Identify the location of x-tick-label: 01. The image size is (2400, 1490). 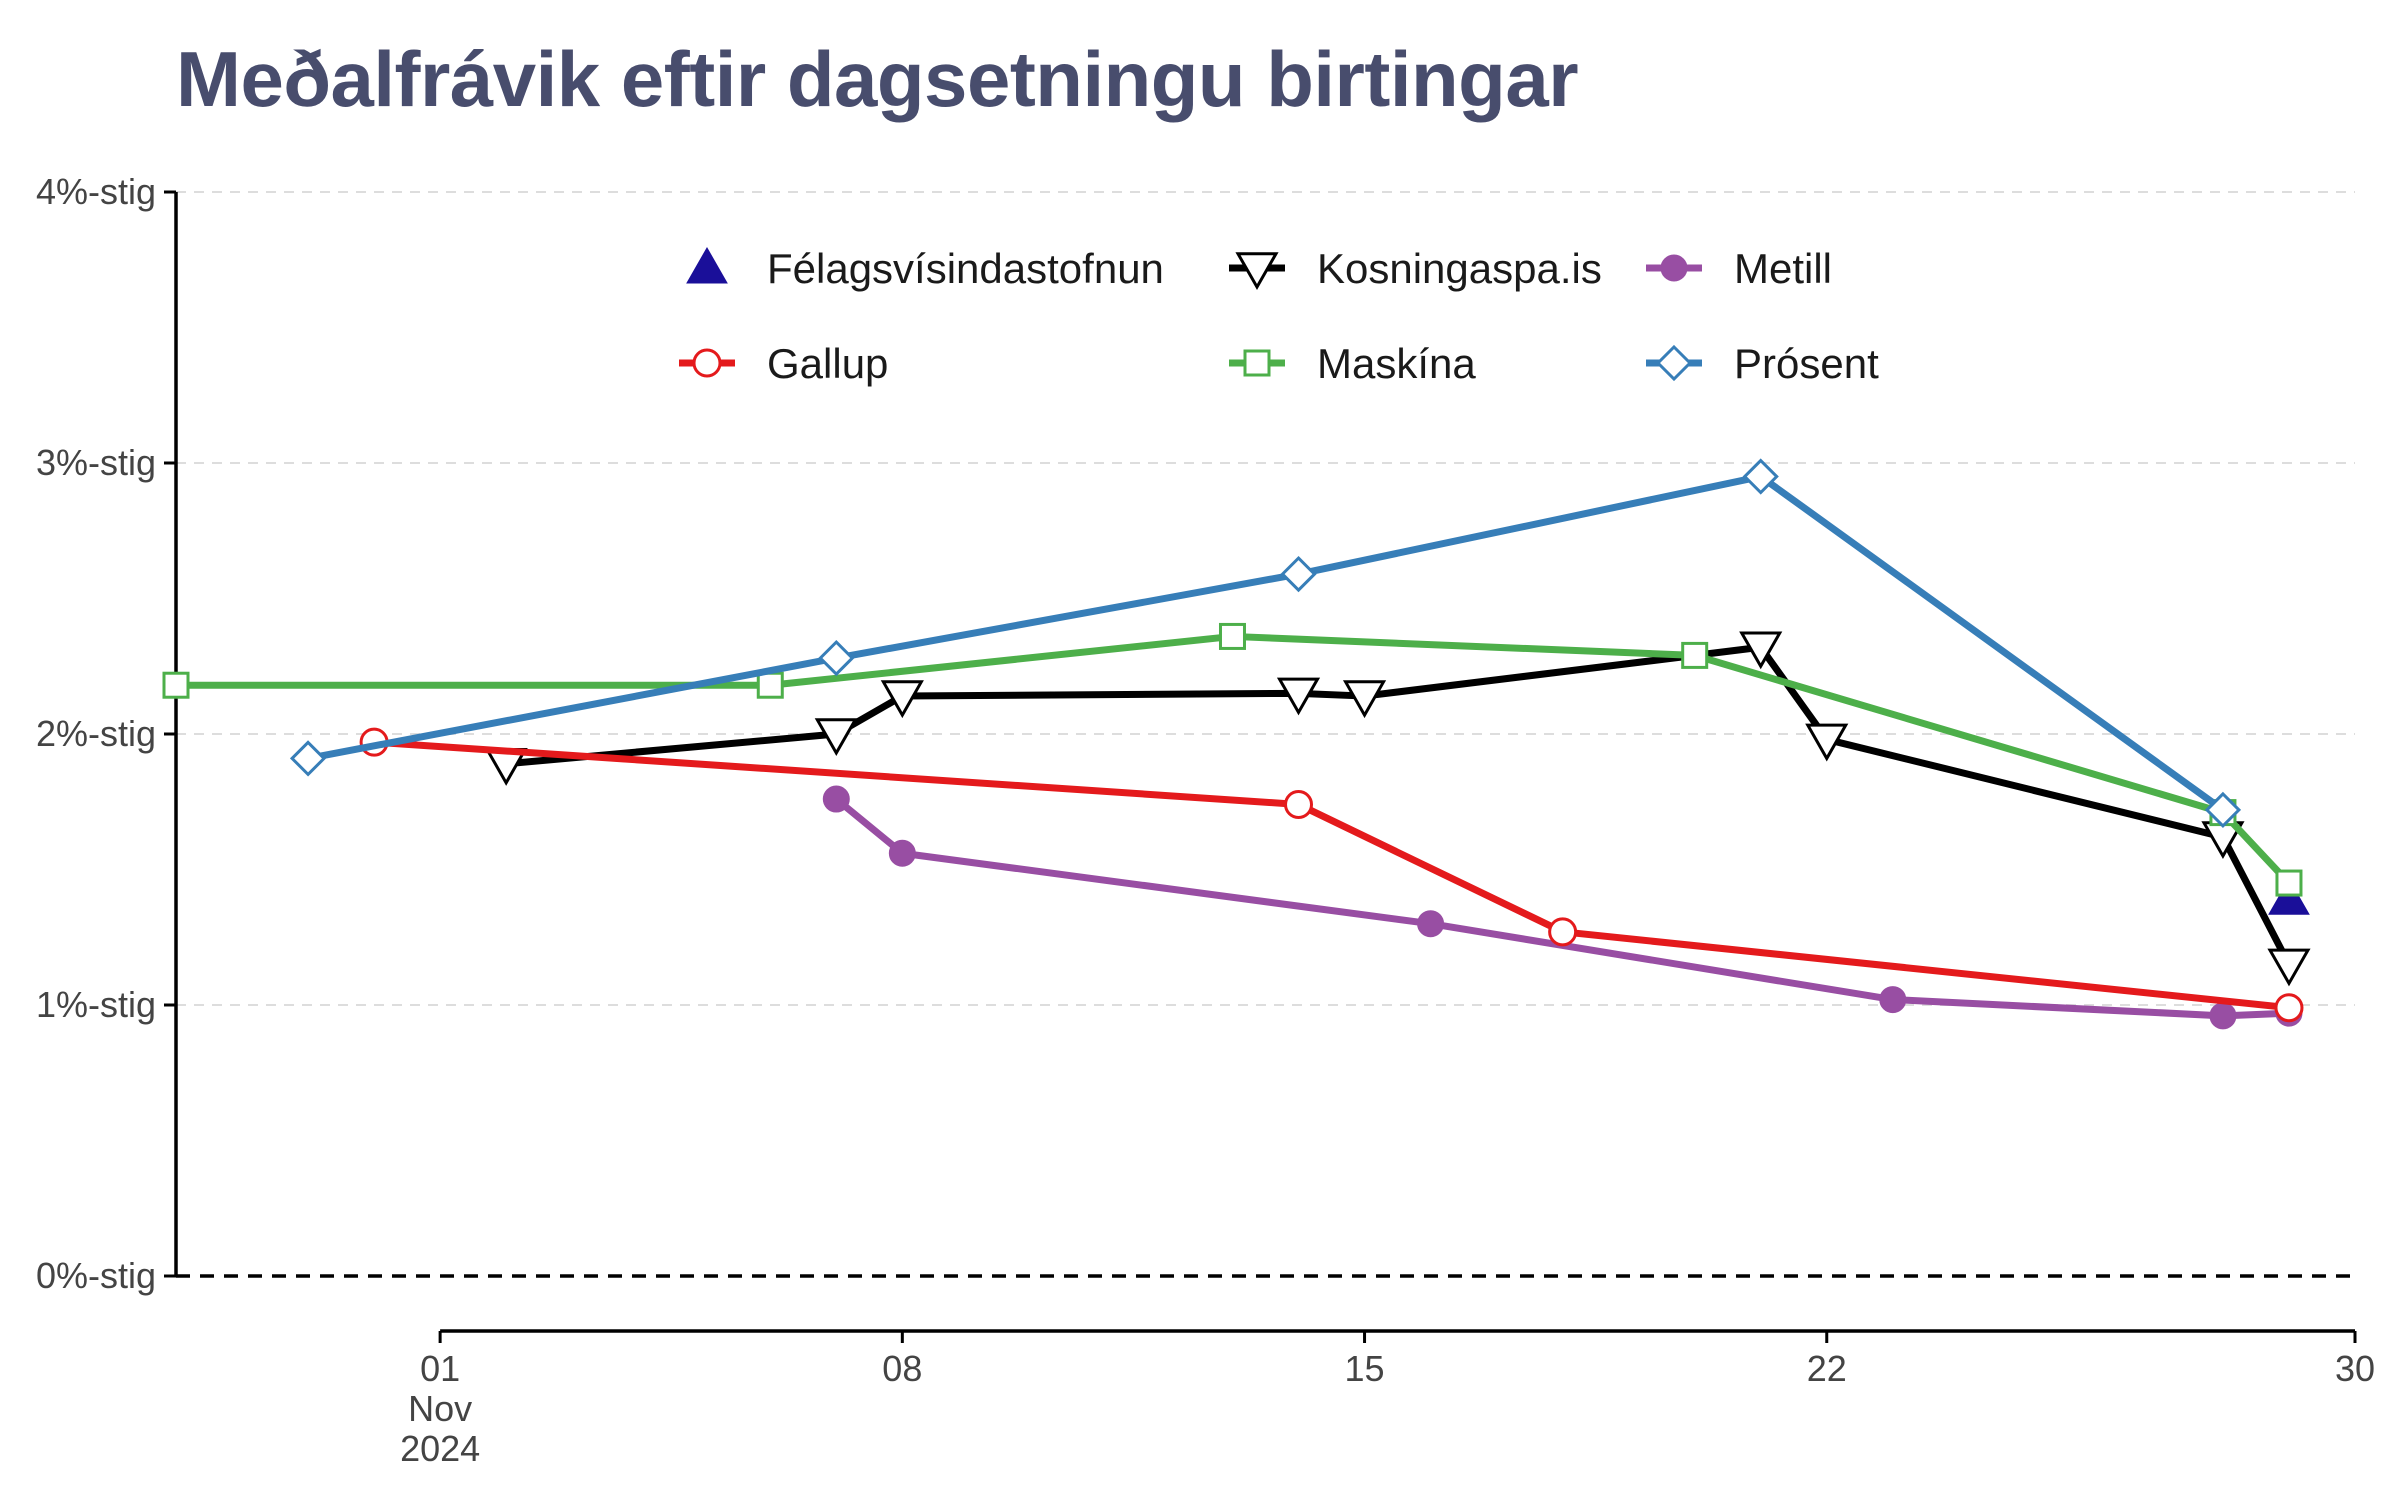
(440, 1368).